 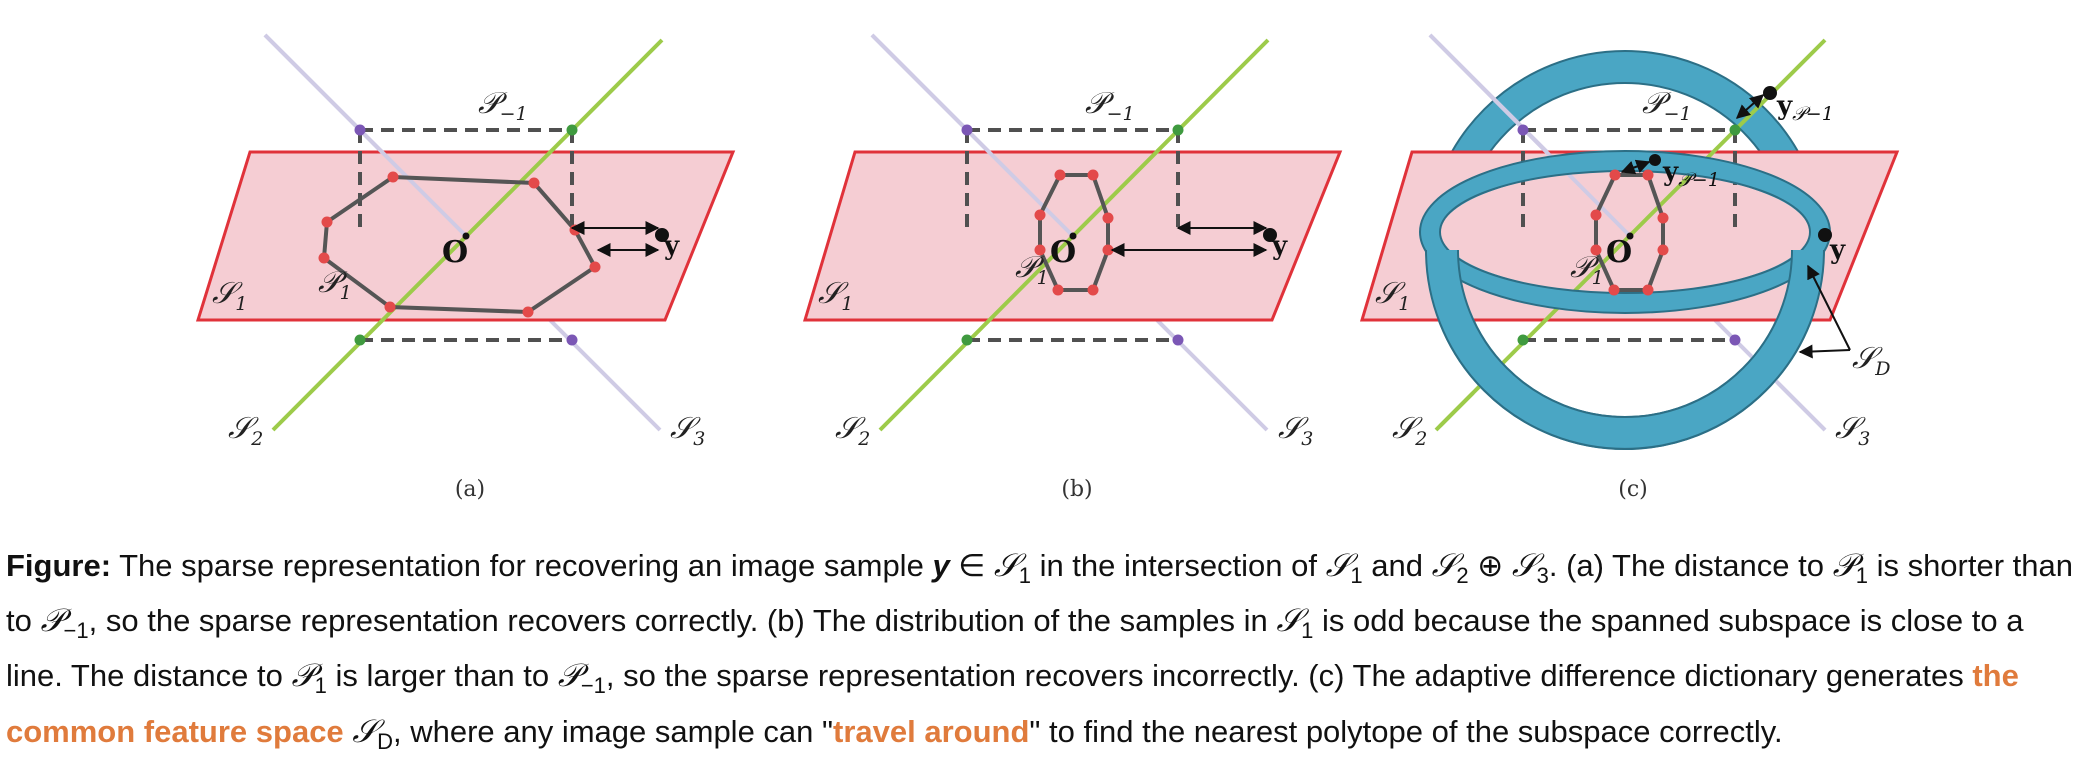 I want to click on distance-to-p1, so click(x=1635, y=167).